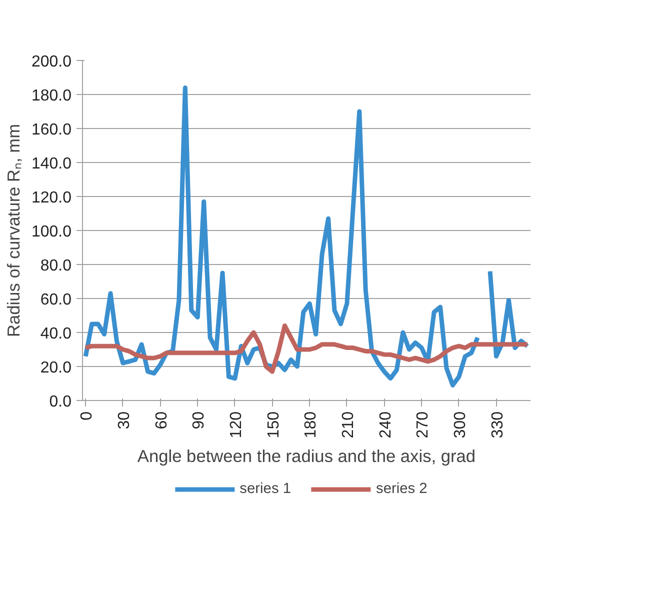  What do you see at coordinates (56, 368) in the screenshot?
I see `y-tick-label: 20.0` at bounding box center [56, 368].